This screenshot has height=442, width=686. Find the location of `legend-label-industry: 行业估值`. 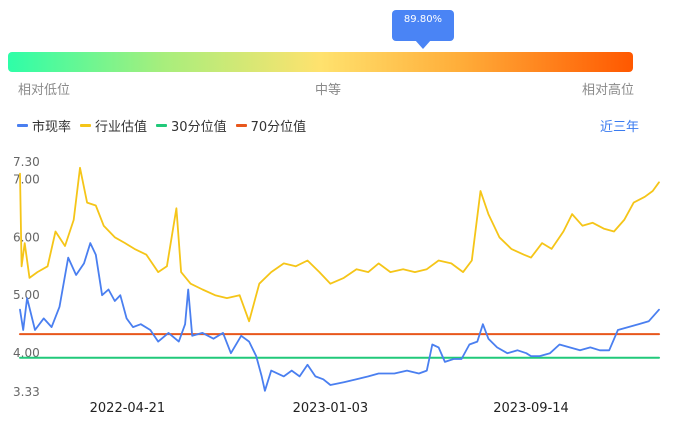

legend-label-industry: 行业估值 is located at coordinates (121, 127).